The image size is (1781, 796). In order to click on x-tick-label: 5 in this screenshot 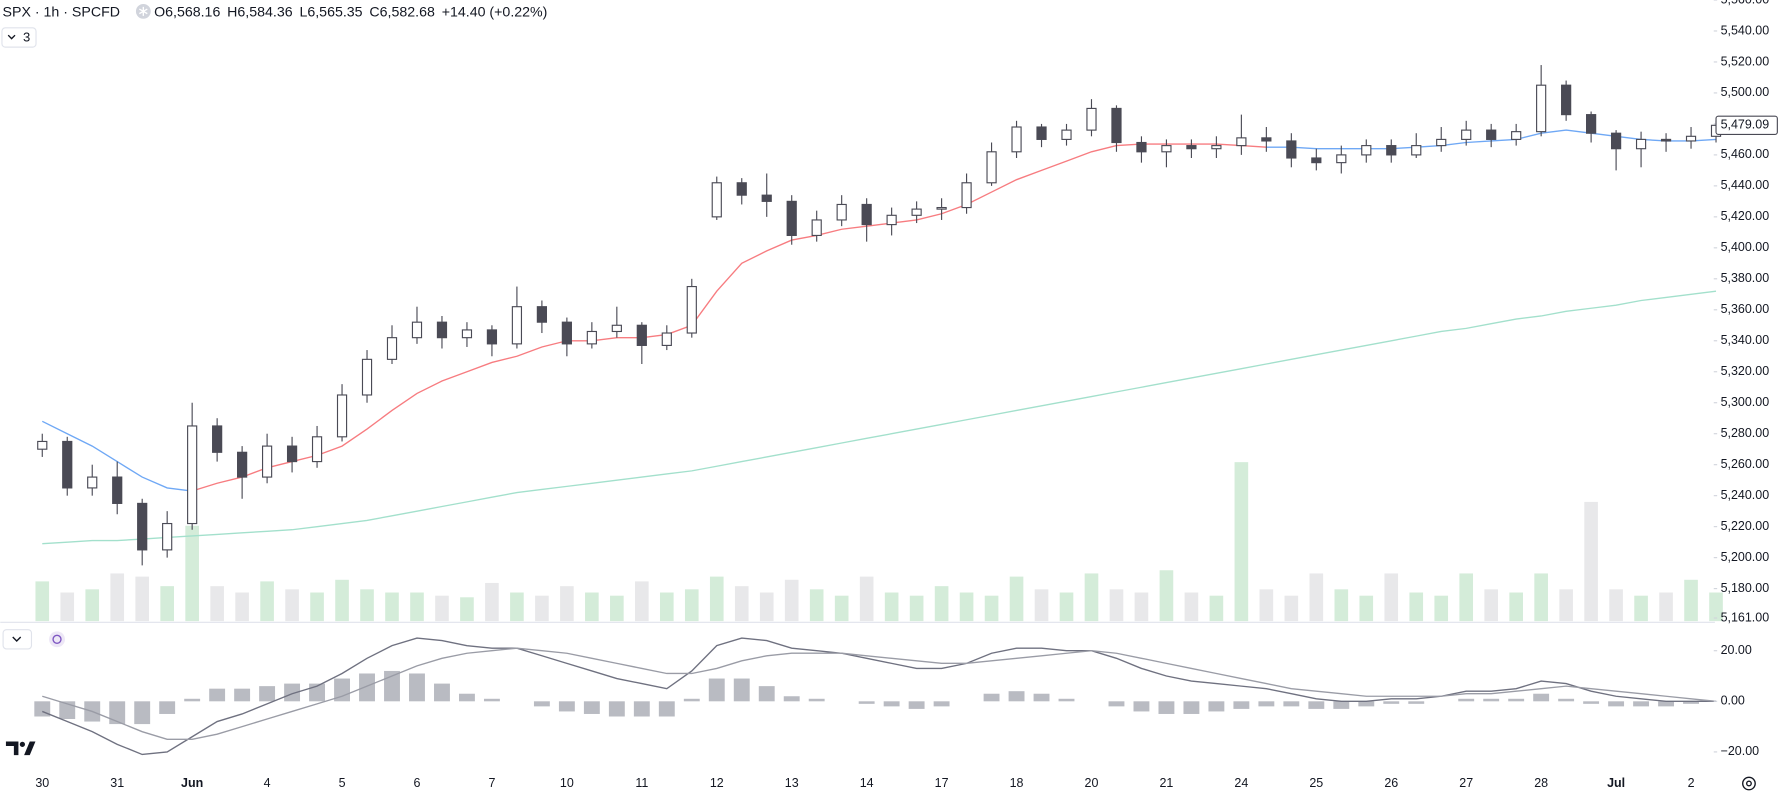, I will do `click(342, 783)`.